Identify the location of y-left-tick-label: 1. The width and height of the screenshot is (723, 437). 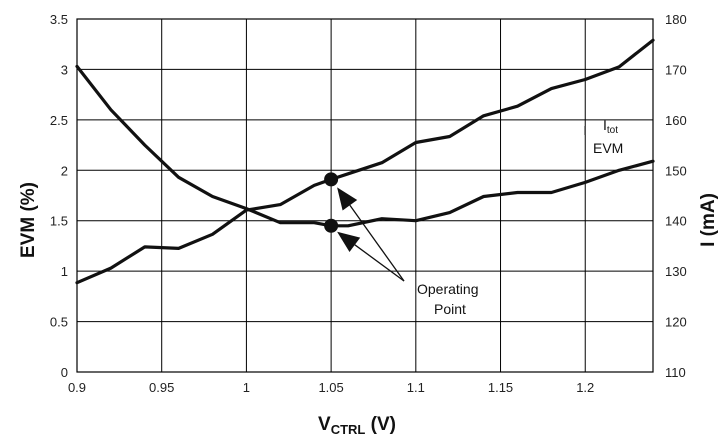
(64, 271).